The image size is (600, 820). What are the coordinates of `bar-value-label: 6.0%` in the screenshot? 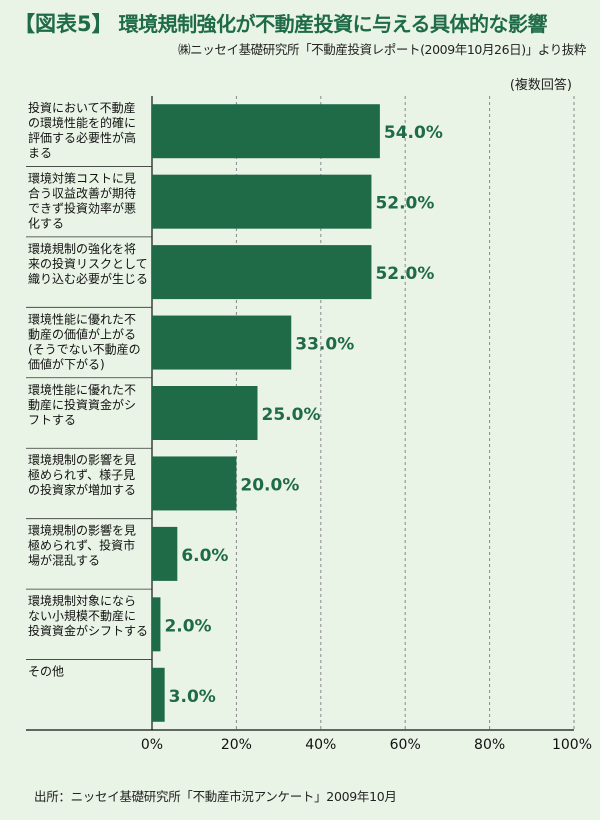 It's located at (204, 556).